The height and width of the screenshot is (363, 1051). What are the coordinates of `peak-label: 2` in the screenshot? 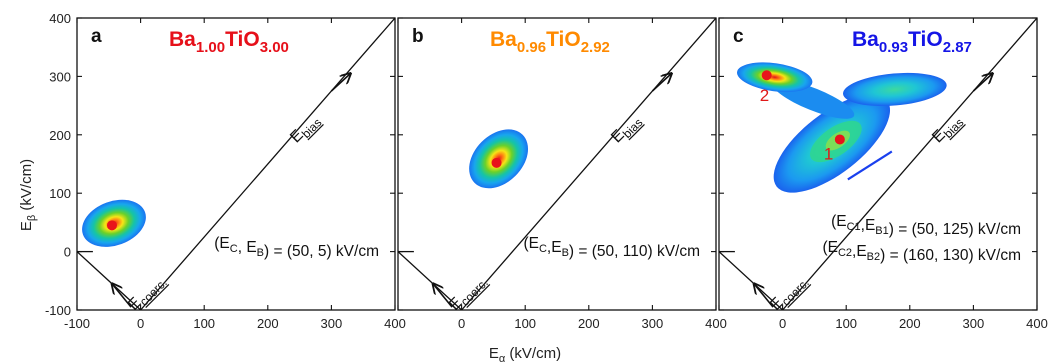 It's located at (764, 95).